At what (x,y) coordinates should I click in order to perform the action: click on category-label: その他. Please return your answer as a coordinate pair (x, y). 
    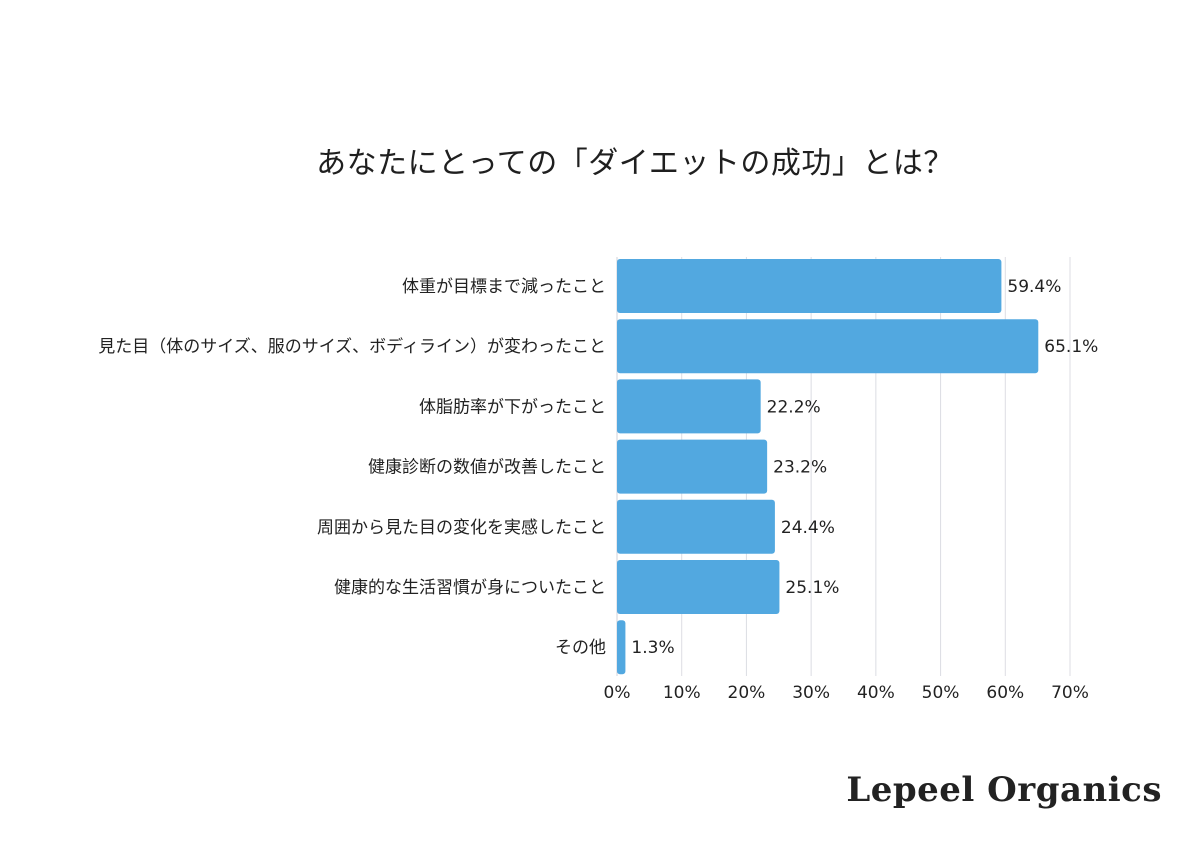
    Looking at the image, I should click on (580, 648).